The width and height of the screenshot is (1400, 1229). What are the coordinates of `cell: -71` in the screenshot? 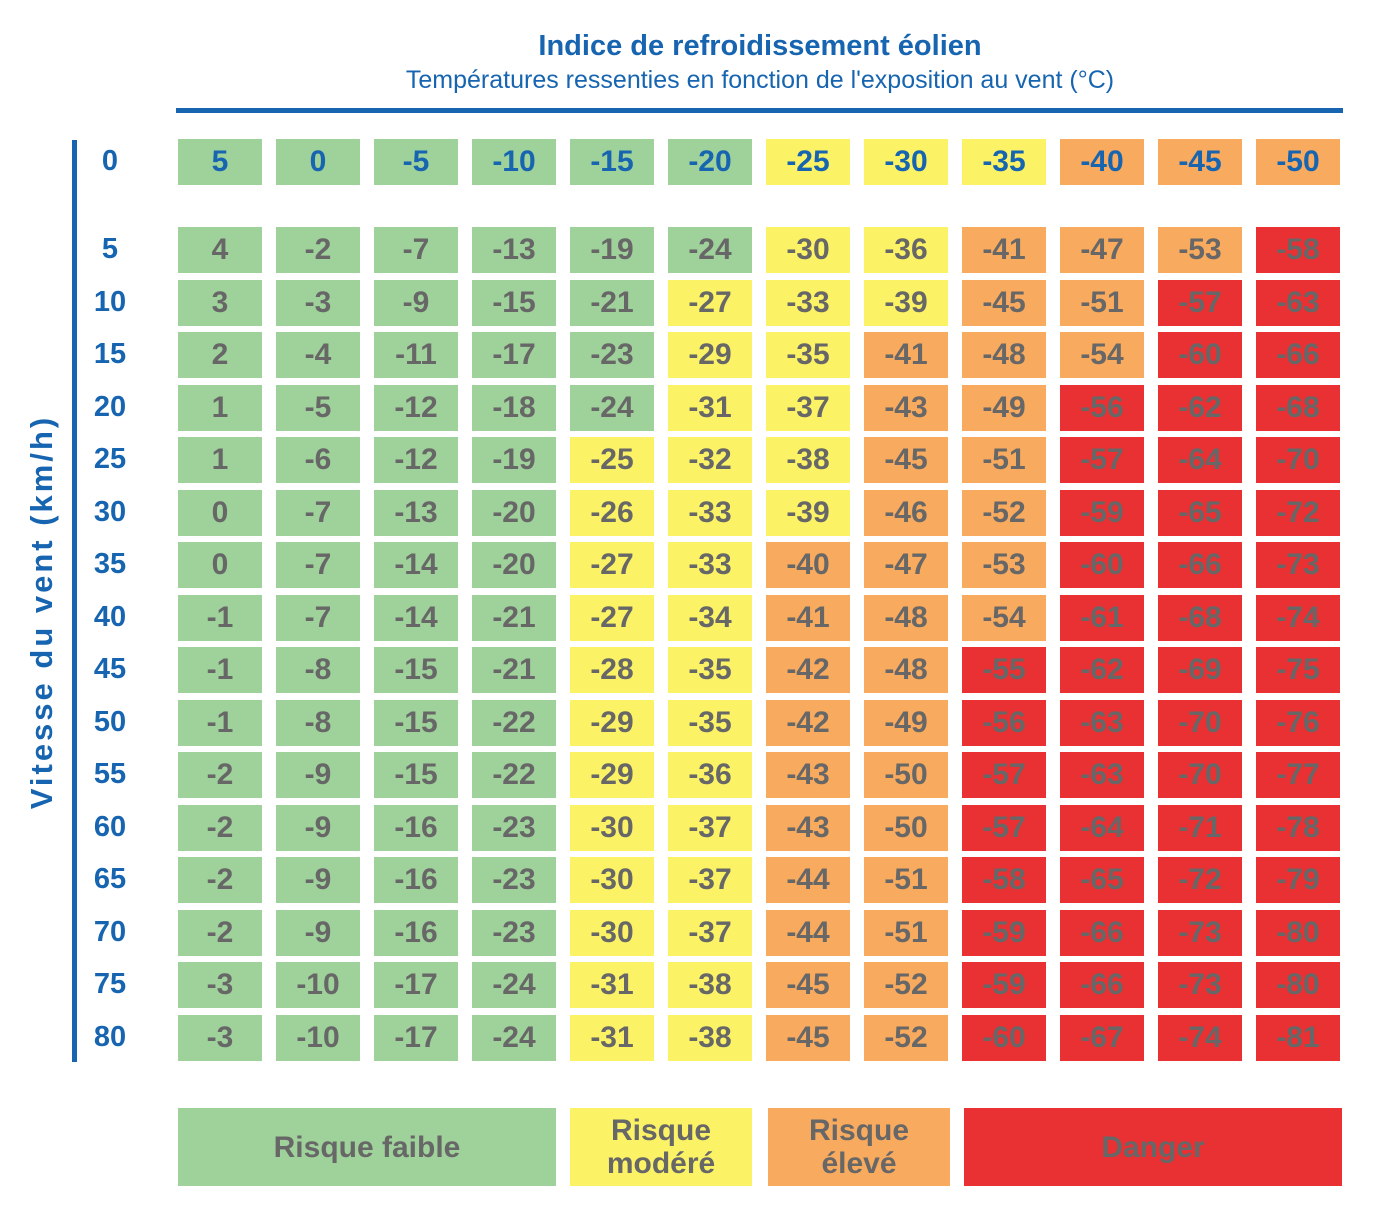 It's located at (1200, 827).